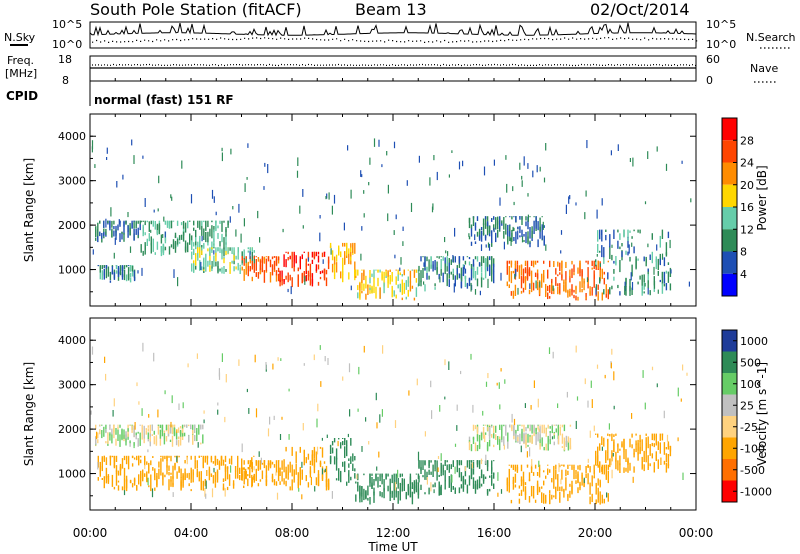  Describe the element at coordinates (729, 341) in the screenshot. I see `velocity-colorbar-segment` at that location.